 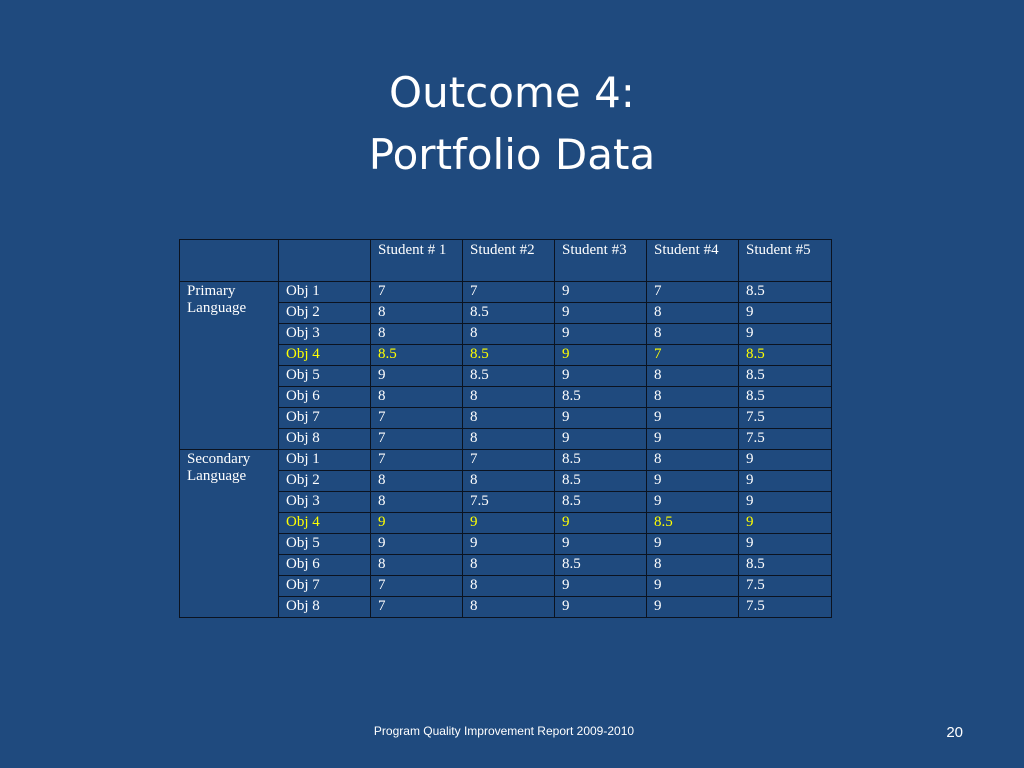 I want to click on table-row: Obj 6 8 8 8.5 8 8.5, so click(x=506, y=397).